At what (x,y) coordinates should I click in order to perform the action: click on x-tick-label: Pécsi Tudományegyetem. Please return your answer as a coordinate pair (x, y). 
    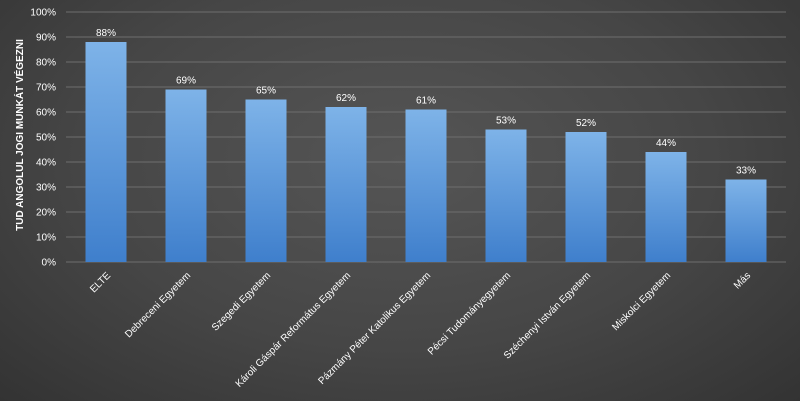
    Looking at the image, I should click on (469, 313).